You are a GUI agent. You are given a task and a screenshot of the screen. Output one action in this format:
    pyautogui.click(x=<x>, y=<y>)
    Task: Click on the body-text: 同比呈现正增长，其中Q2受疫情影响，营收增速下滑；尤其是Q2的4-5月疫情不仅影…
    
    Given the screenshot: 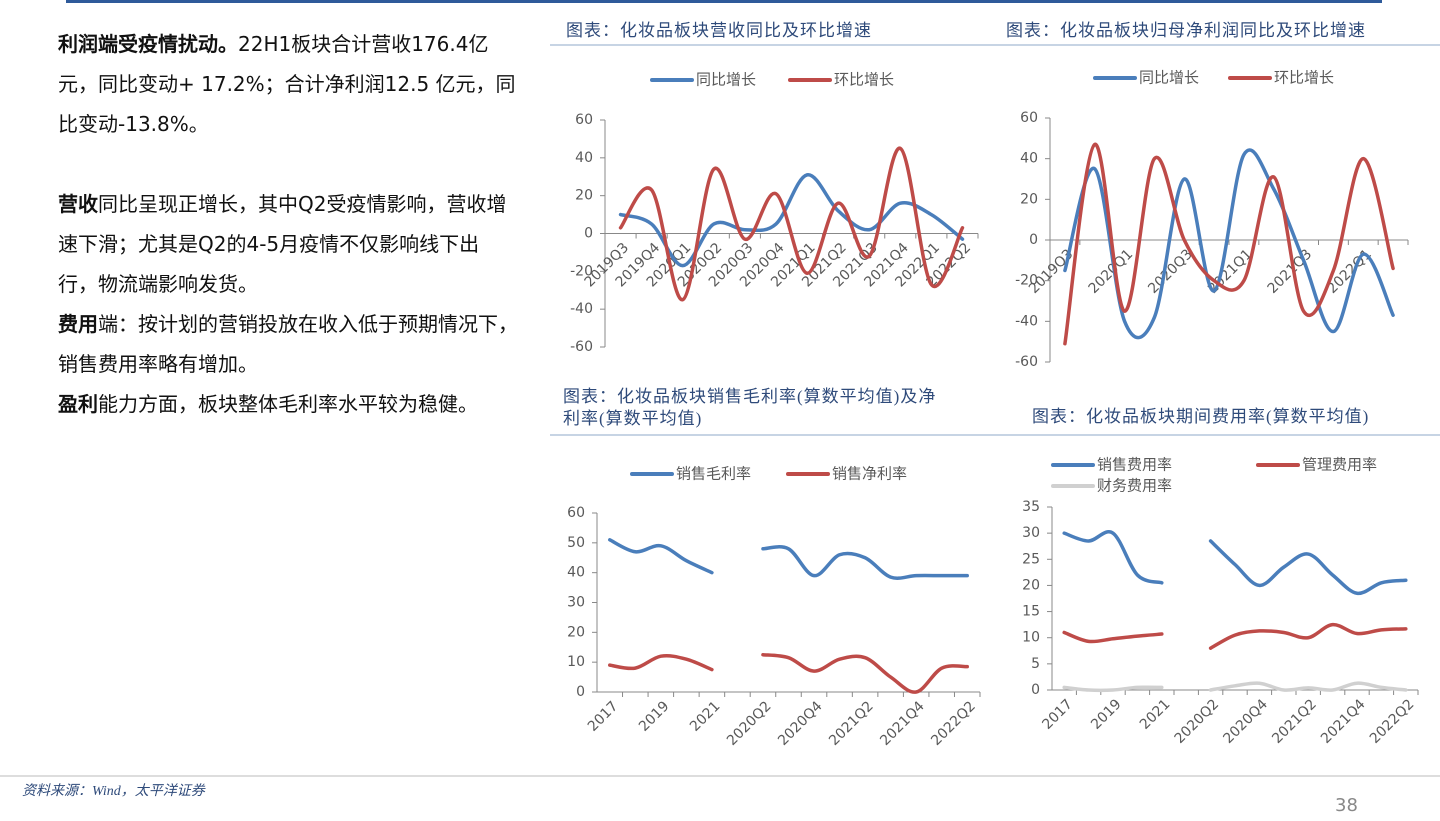 What is the action you would take?
    pyautogui.click(x=282, y=244)
    